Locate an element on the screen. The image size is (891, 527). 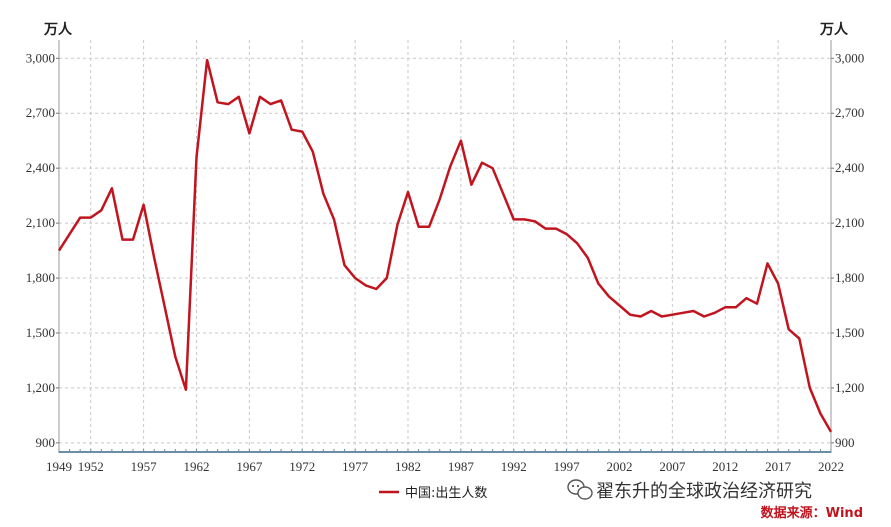
x-tick-label: 1997 is located at coordinates (567, 466).